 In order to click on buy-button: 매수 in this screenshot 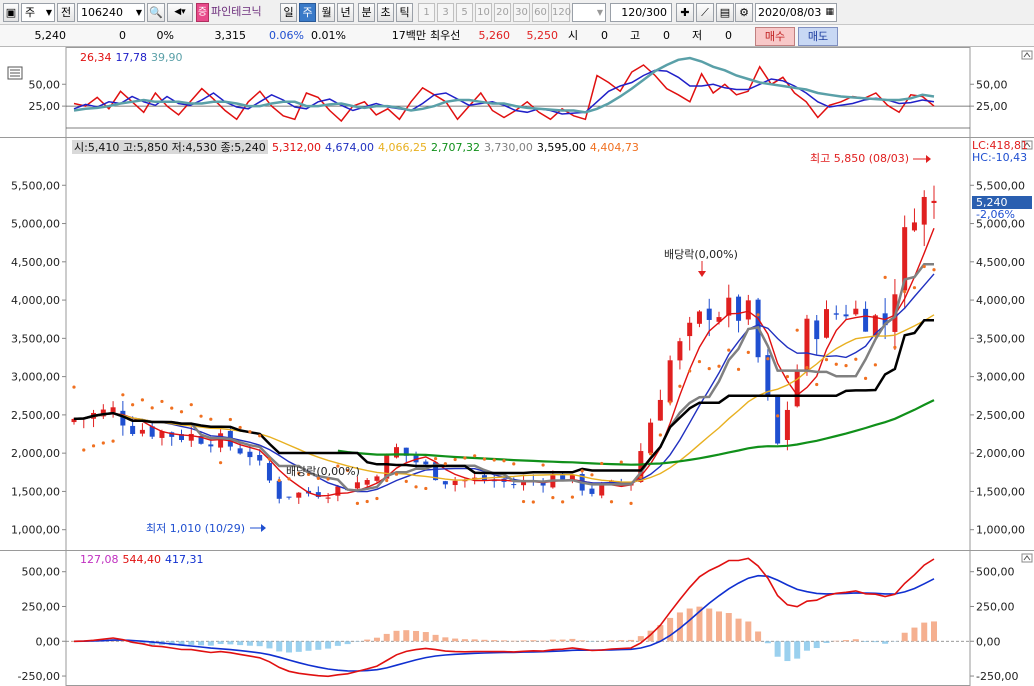, I will do `click(775, 36)`.